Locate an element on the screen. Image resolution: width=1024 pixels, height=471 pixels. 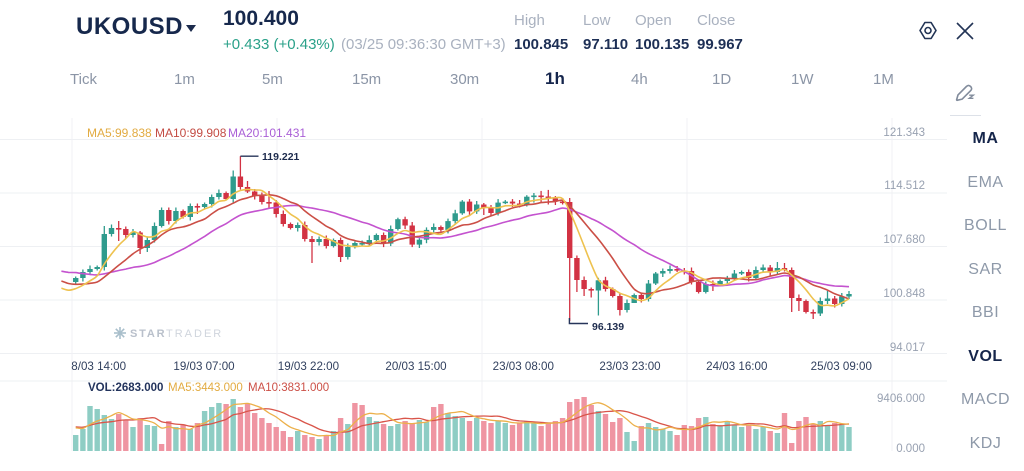
svg-text: 100.848 is located at coordinates (904, 294).